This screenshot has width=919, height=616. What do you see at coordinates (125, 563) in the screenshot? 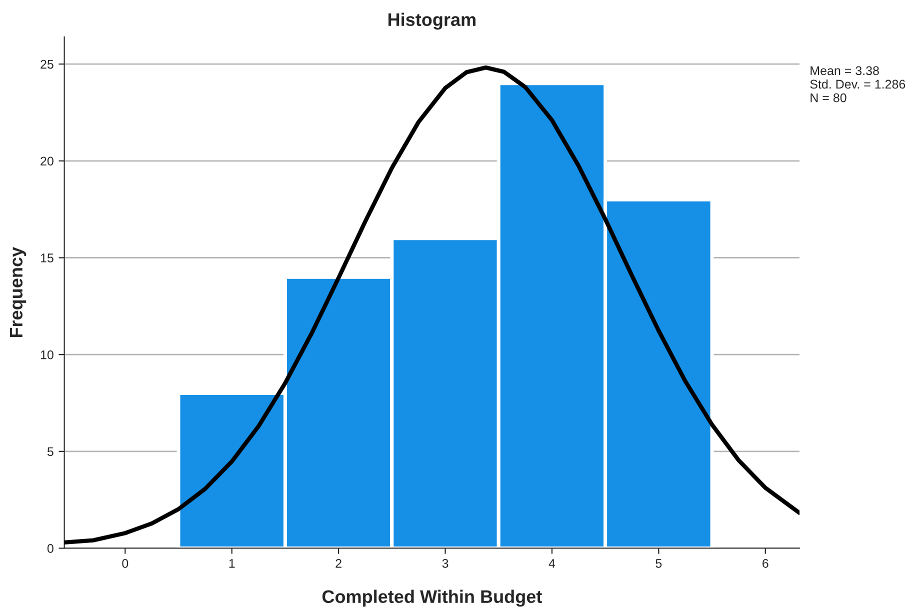
I see `x-tick-label: 0` at bounding box center [125, 563].